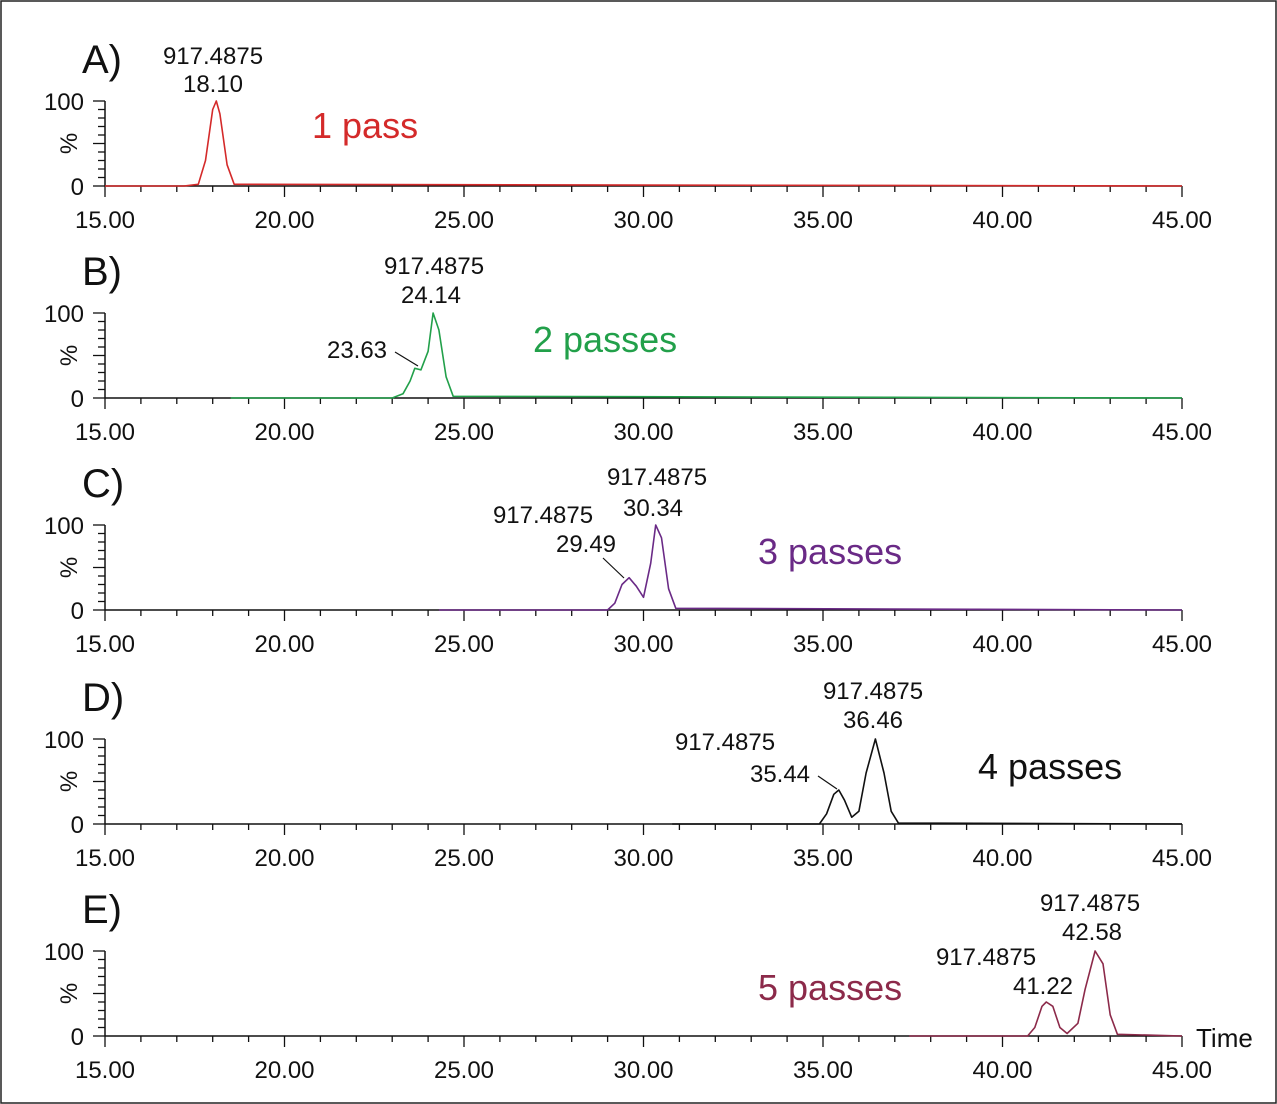 The height and width of the screenshot is (1104, 1277). Describe the element at coordinates (1050, 766) in the screenshot. I see `pass-count-label: 4 passes` at that location.